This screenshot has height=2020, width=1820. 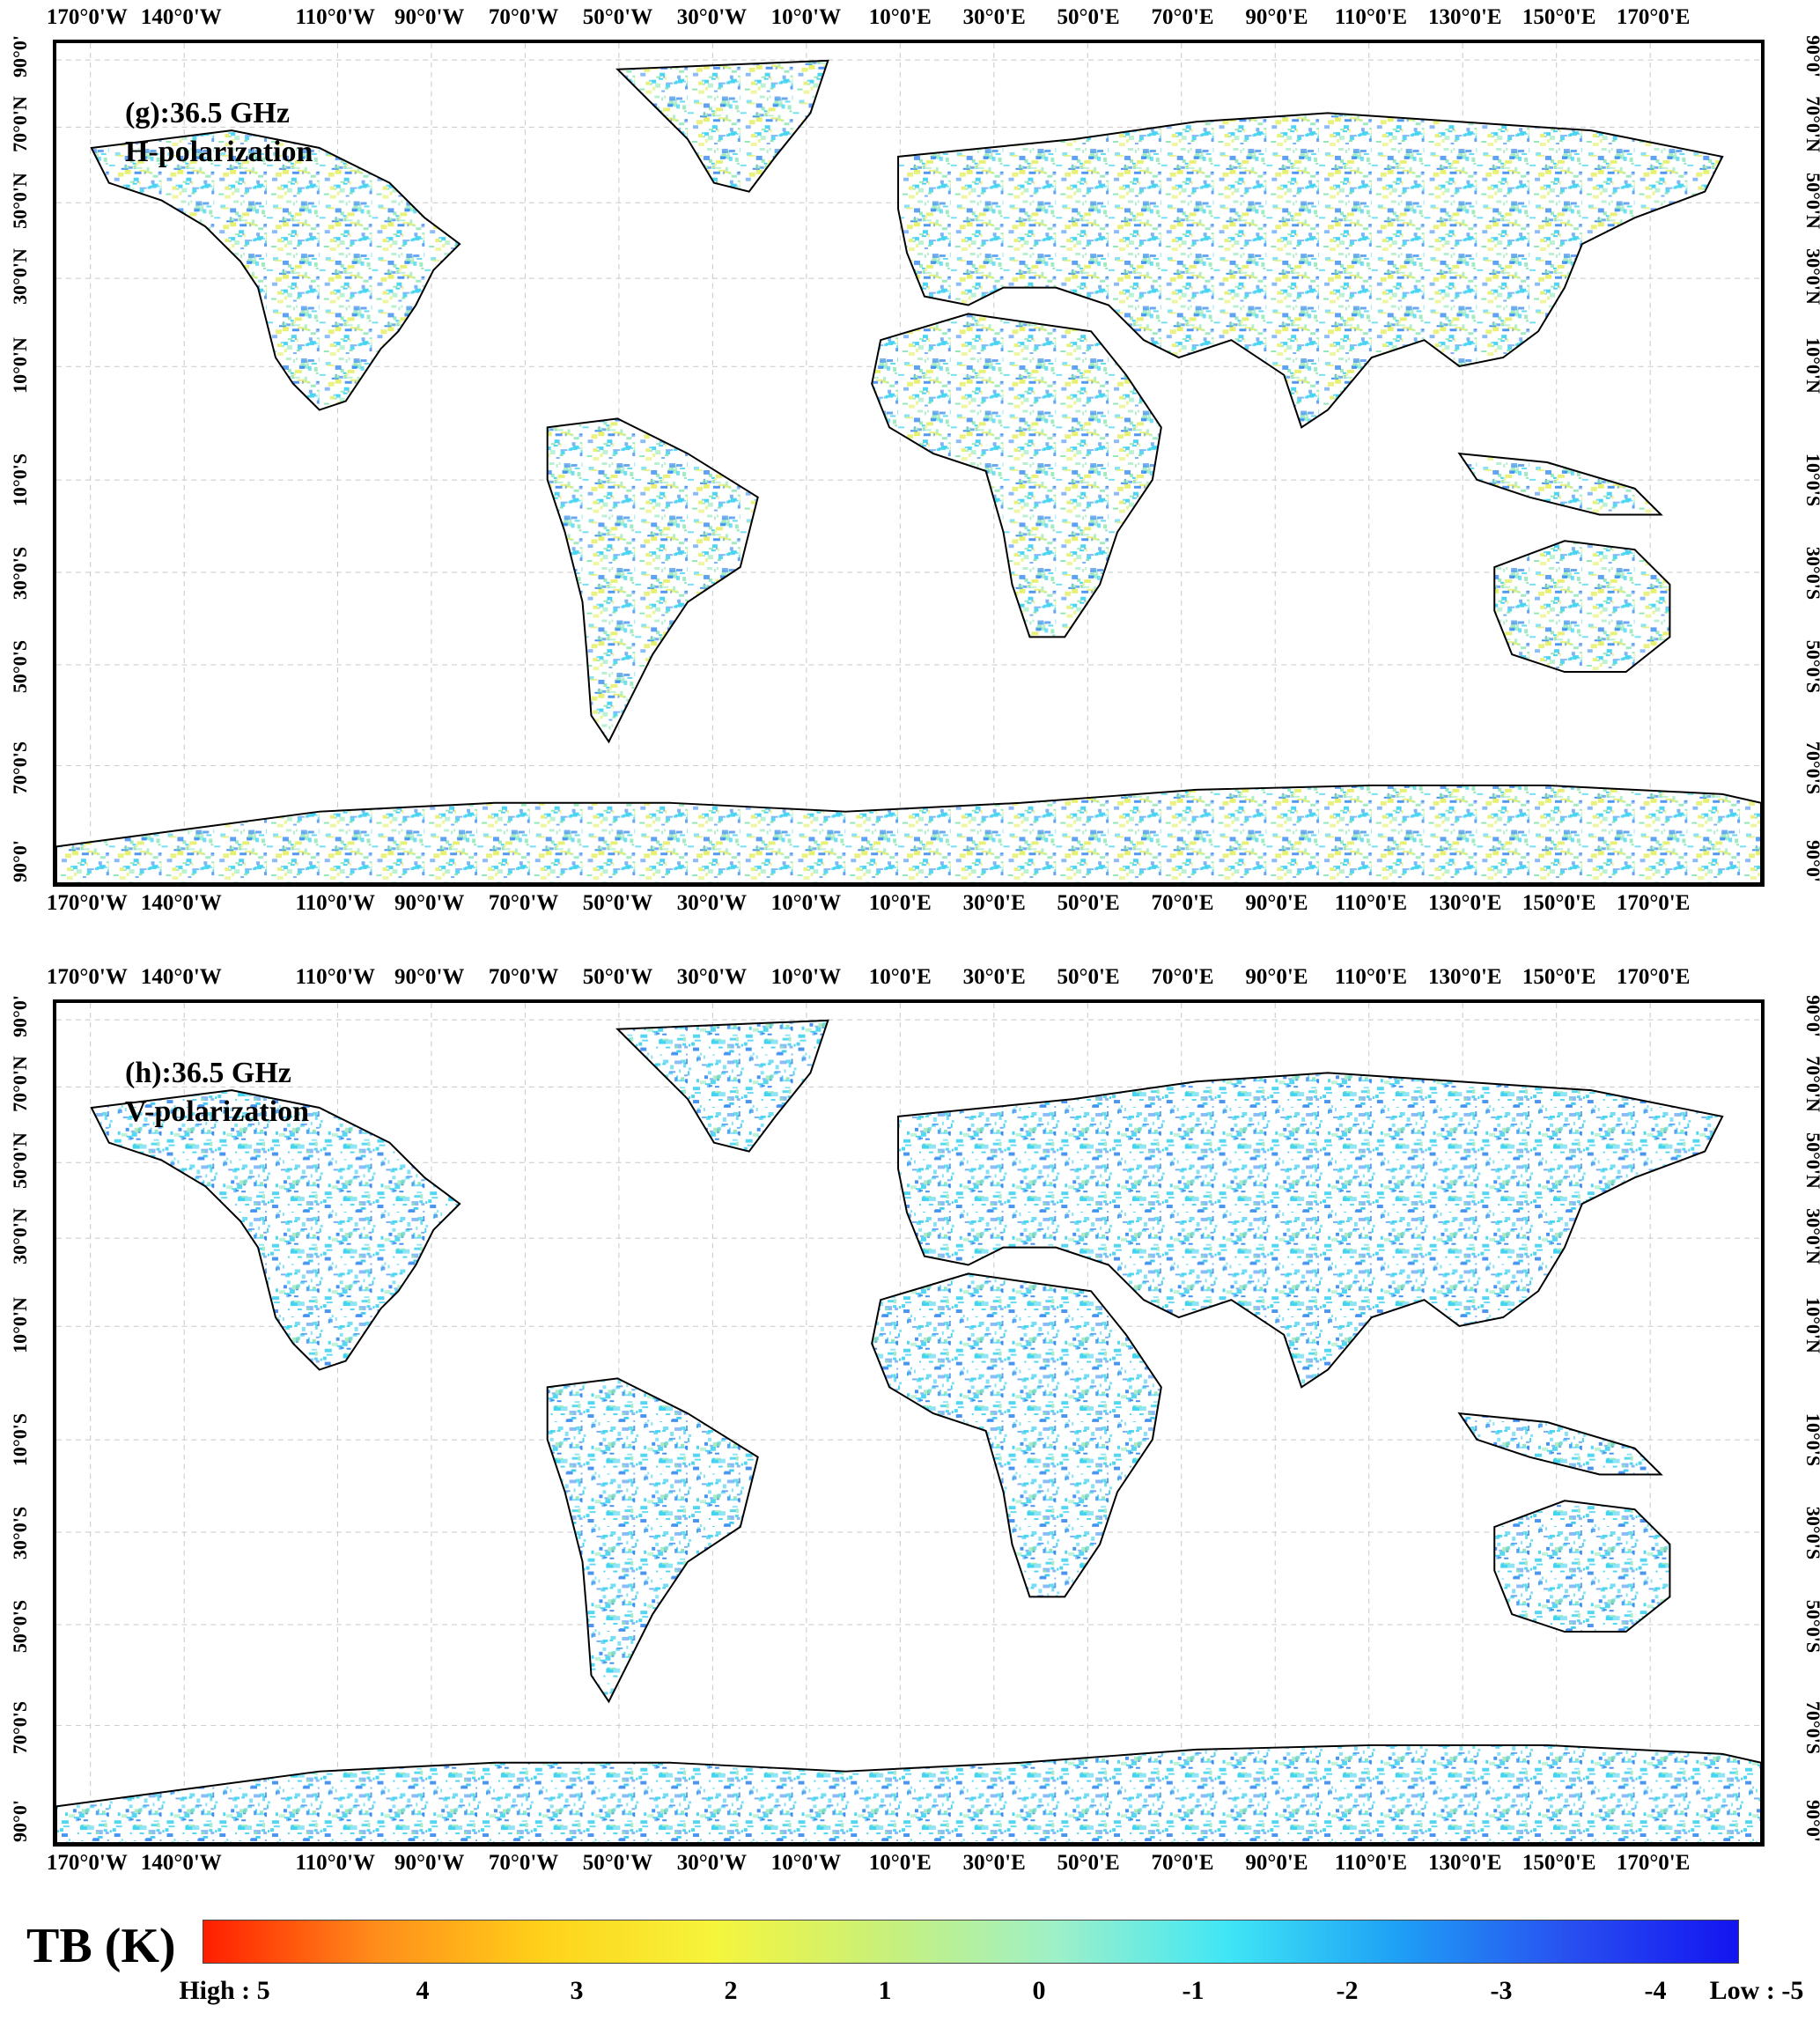 What do you see at coordinates (1193, 1990) in the screenshot?
I see `legend-tick-label: -1` at bounding box center [1193, 1990].